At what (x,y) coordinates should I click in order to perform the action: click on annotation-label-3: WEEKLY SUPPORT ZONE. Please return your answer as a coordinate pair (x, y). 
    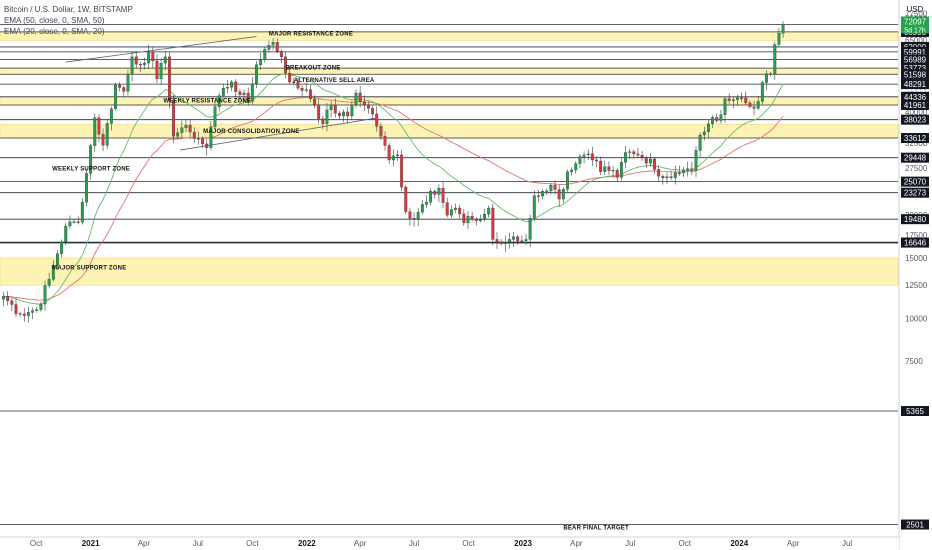
    Looking at the image, I should click on (91, 170).